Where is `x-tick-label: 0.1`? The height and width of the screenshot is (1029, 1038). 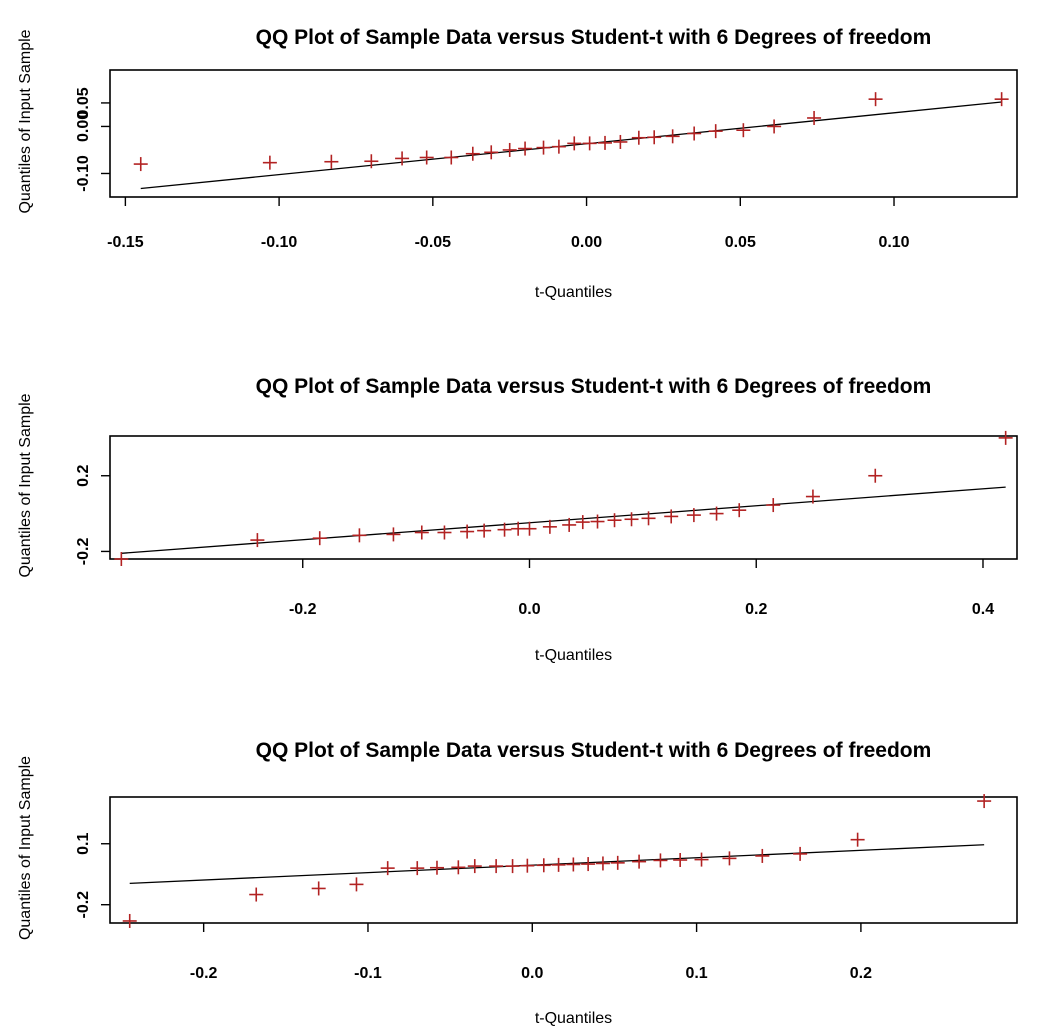
x-tick-label: 0.1 is located at coordinates (696, 973).